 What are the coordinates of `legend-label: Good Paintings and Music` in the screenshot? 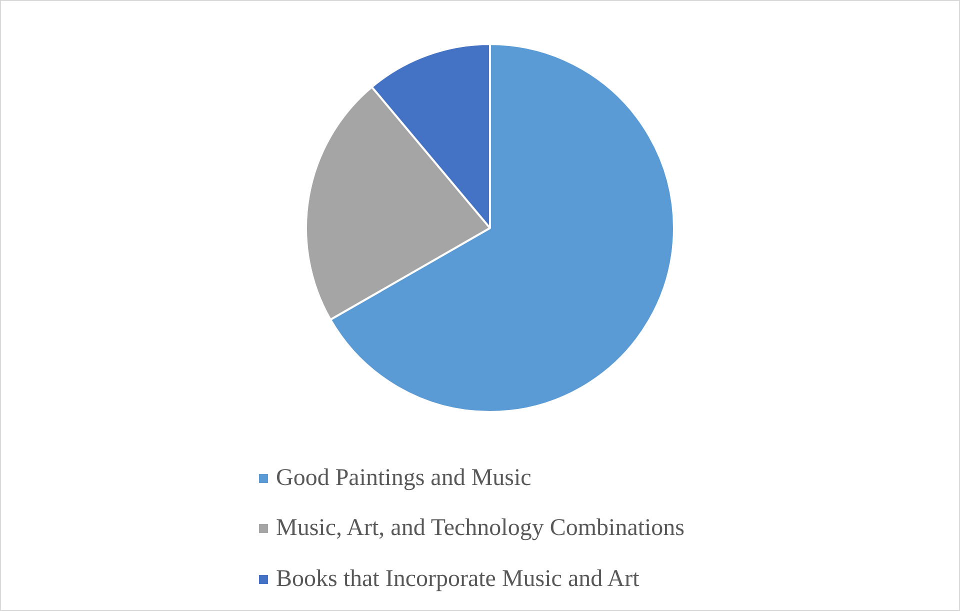 It's located at (404, 478).